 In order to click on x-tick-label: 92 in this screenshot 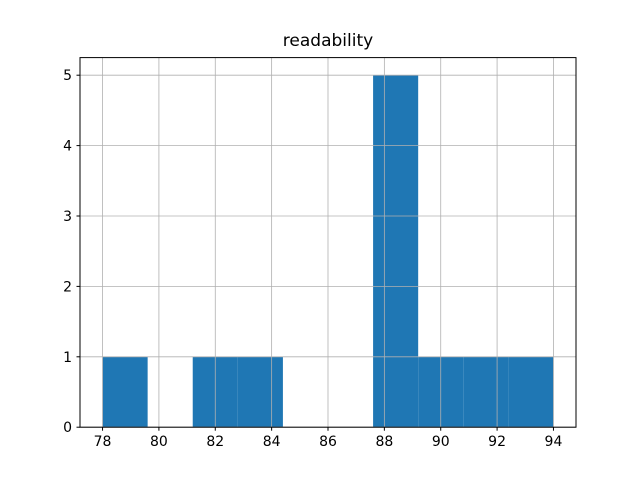, I will do `click(497, 442)`.